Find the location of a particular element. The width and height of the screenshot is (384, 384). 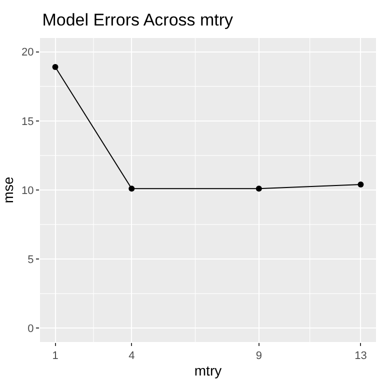

y-tick-label: 10 is located at coordinates (28, 190).